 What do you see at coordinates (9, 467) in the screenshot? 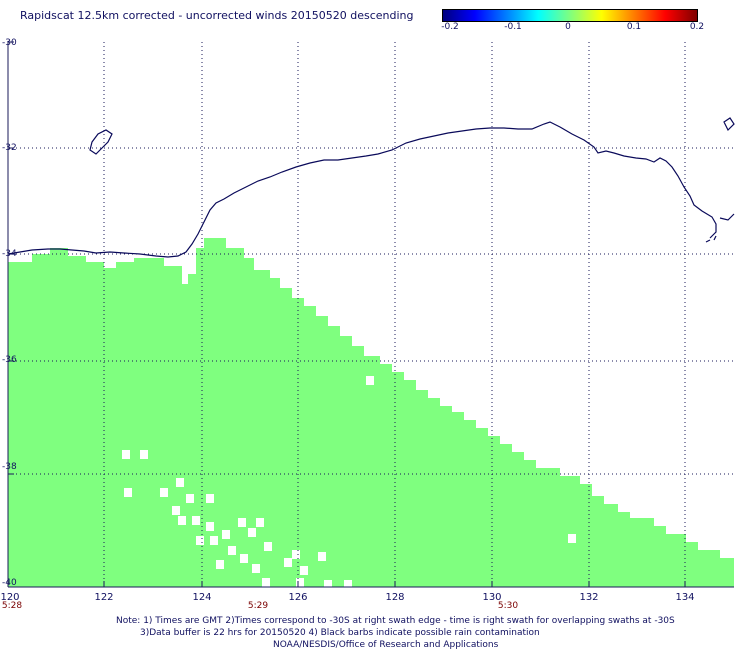
I see `lat-label: -38` at bounding box center [9, 467].